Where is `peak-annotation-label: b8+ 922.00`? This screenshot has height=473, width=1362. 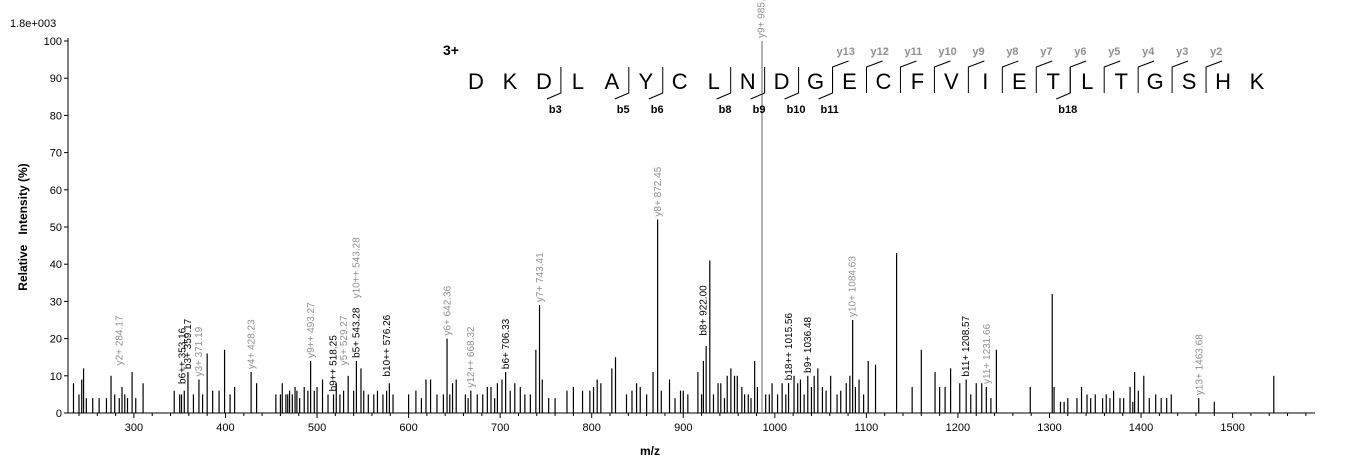
peak-annotation-label: b8+ 922.00 is located at coordinates (703, 310).